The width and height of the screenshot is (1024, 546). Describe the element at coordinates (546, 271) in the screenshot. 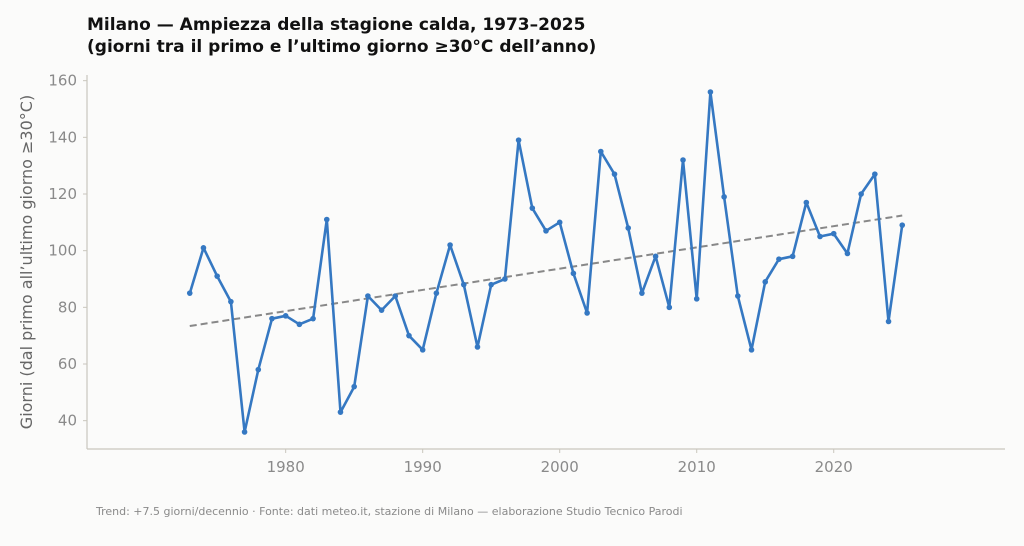

I see `trend-line` at that location.